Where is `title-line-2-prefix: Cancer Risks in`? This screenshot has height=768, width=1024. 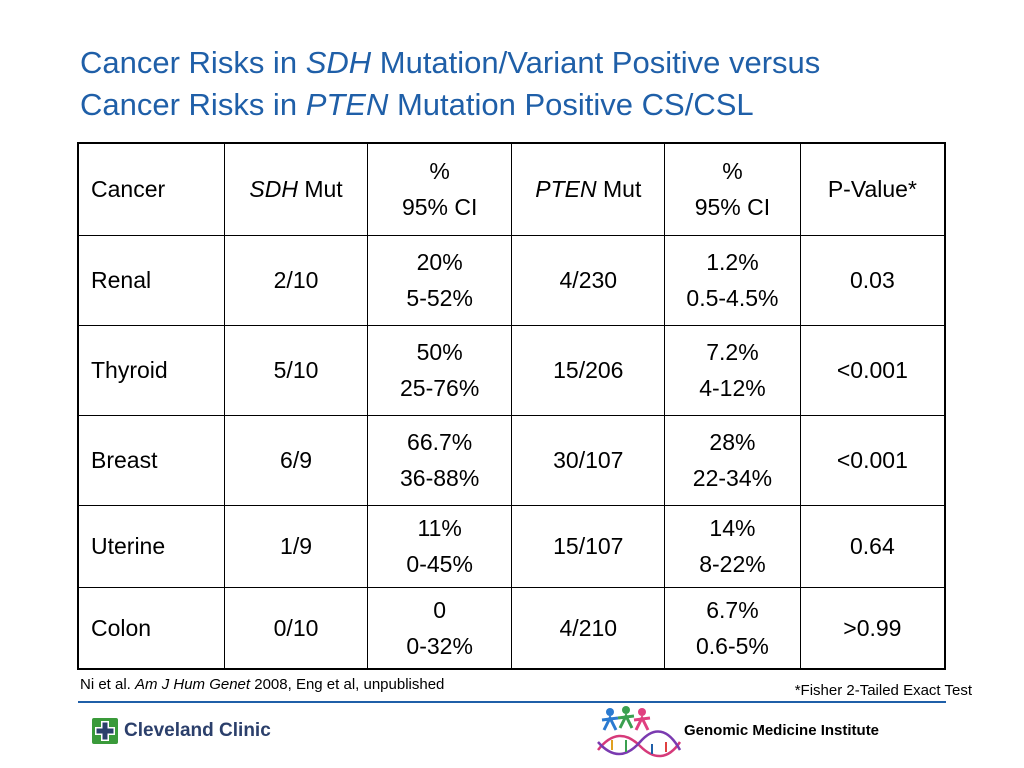
title-line-2-prefix: Cancer Risks in is located at coordinates (193, 104).